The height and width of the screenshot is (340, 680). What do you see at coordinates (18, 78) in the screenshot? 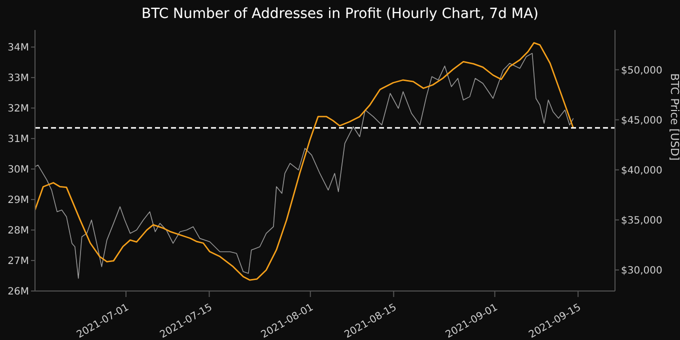
I see `y-tick-label: 33M` at bounding box center [18, 78].